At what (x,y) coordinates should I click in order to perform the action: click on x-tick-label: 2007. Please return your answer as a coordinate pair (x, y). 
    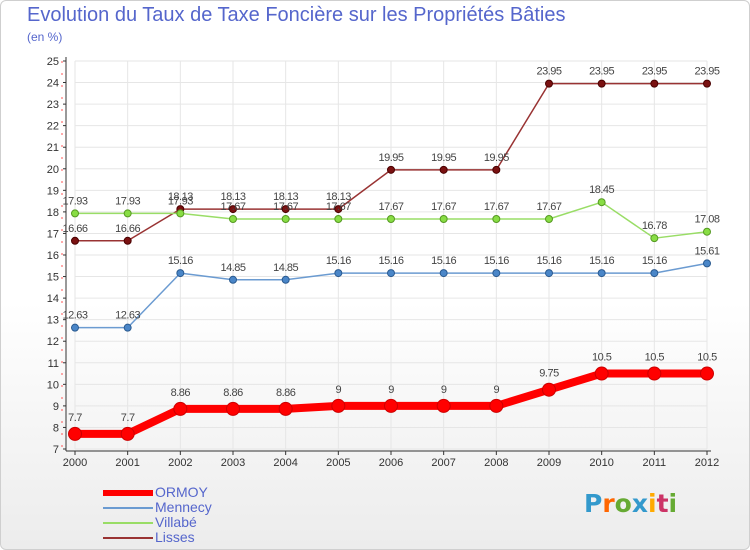
    Looking at the image, I should click on (443, 463).